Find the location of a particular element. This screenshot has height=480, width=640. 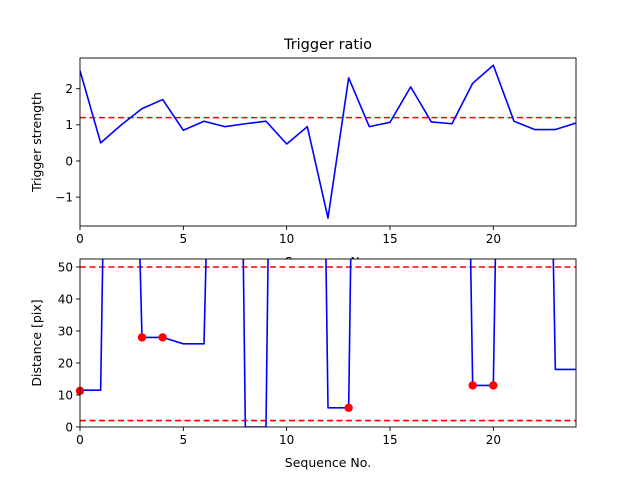

top-y-axis-label: Trigger strength is located at coordinates (36, 142).